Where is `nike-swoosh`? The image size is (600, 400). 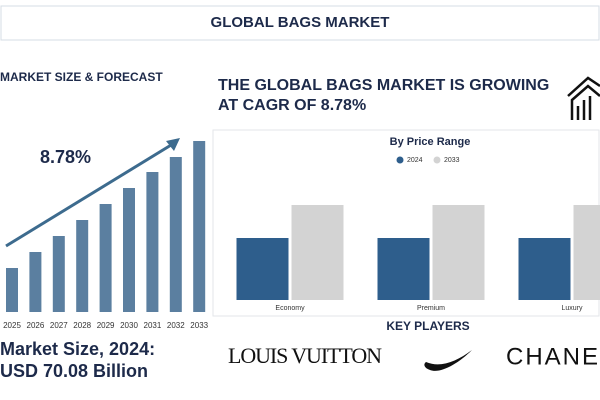 nike-swoosh is located at coordinates (448, 360).